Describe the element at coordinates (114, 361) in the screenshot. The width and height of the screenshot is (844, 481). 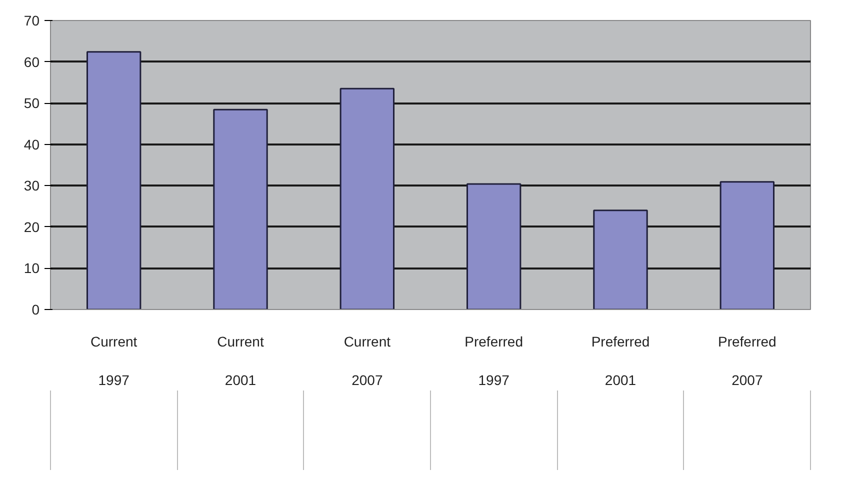
I see `category-label: Current 1997` at that location.